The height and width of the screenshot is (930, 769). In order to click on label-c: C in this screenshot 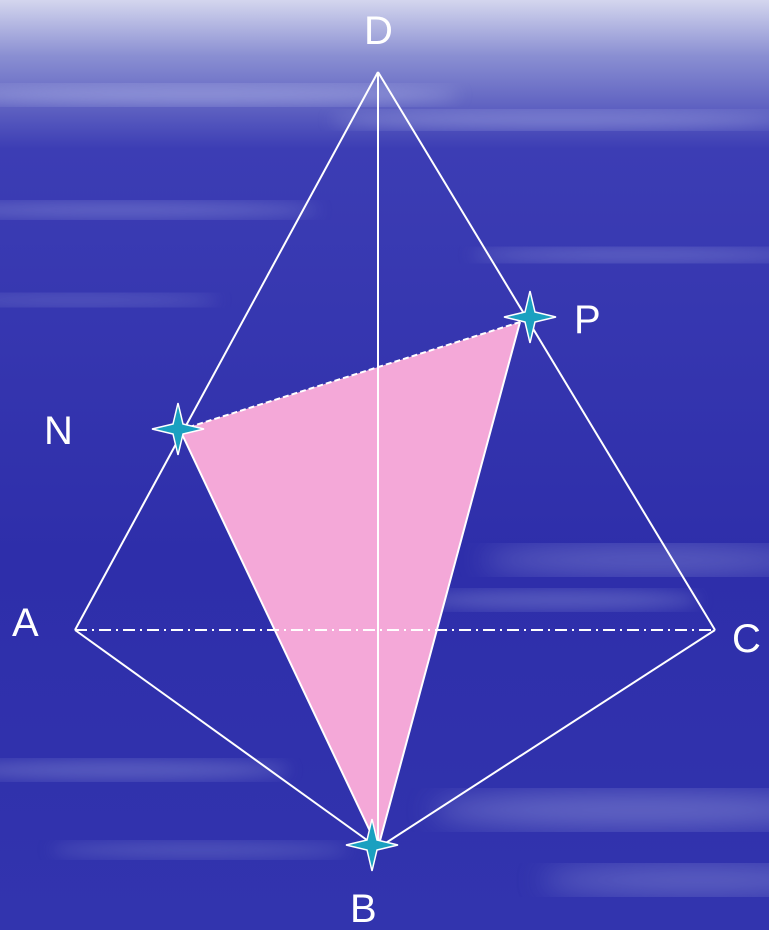, I will do `click(746, 639)`.